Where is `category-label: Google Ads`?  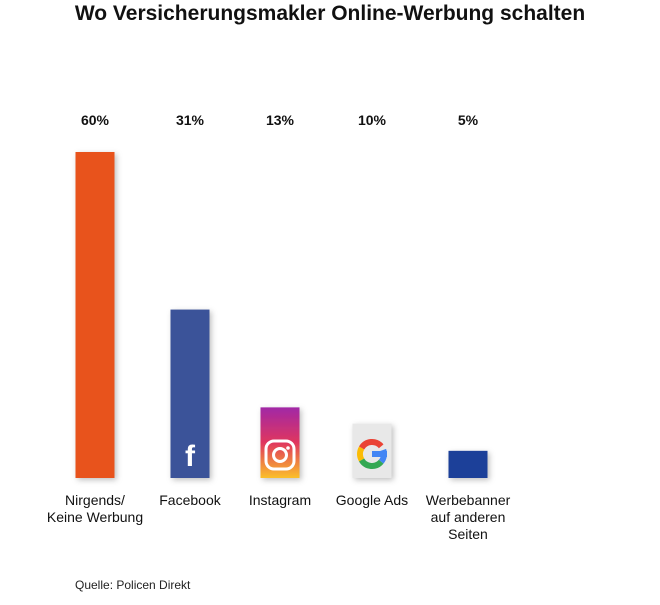 category-label: Google Ads is located at coordinates (372, 500).